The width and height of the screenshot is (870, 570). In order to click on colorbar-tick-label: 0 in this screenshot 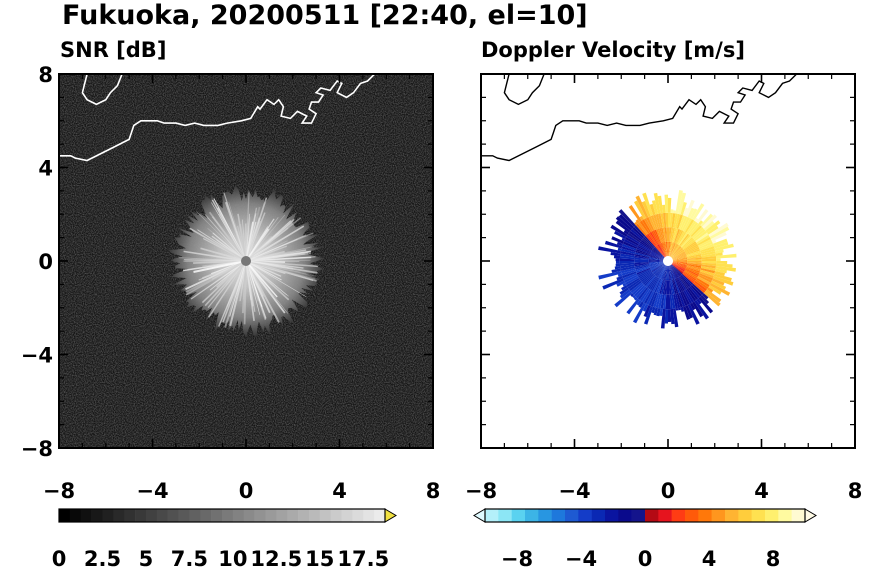, I will do `click(645, 558)`.